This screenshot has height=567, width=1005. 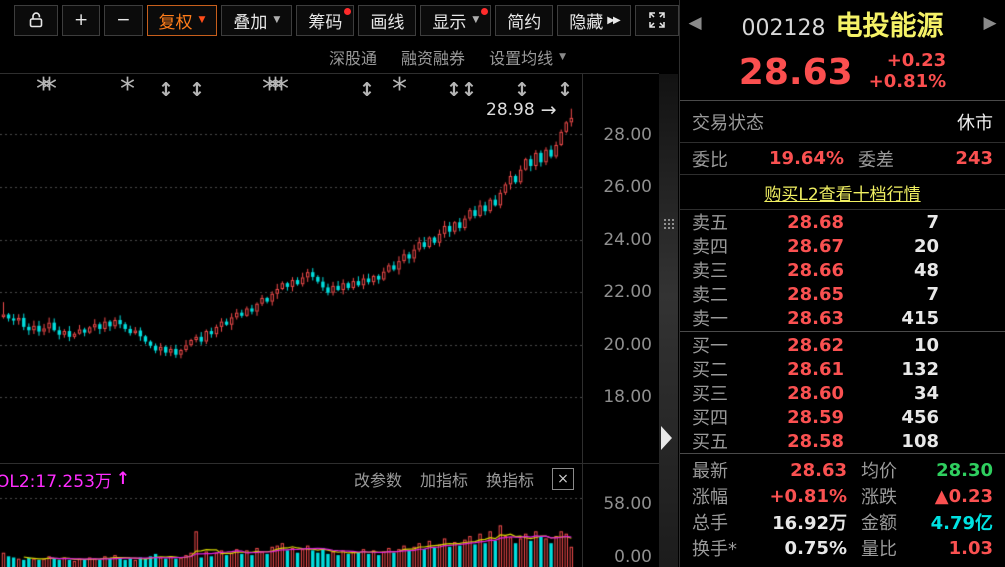 I want to click on simple-mode-button: 简约, so click(x=524, y=20).